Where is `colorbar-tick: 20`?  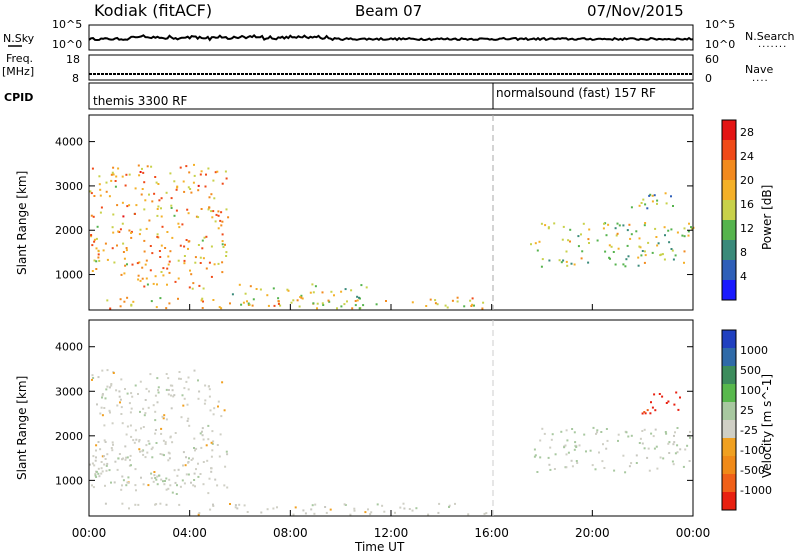
colorbar-tick: 20 is located at coordinates (747, 180).